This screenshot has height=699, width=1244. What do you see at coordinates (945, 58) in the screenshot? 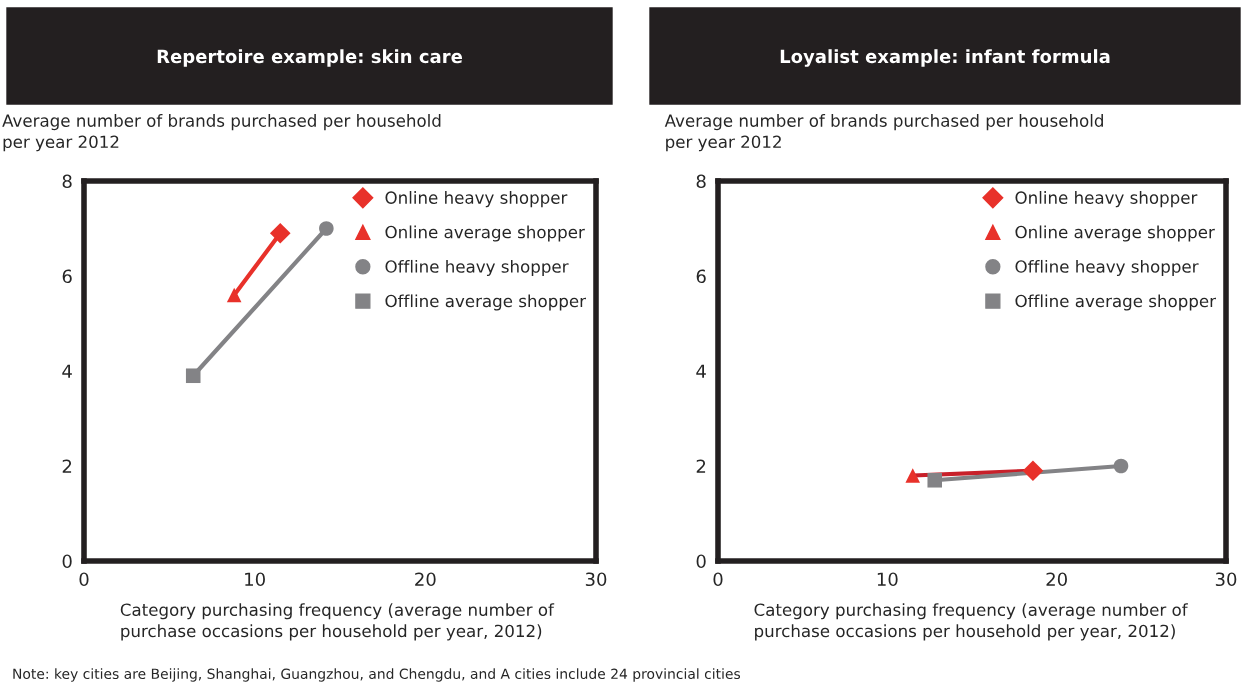
I see `chart-title: Loyalist example: infant formula` at bounding box center [945, 58].